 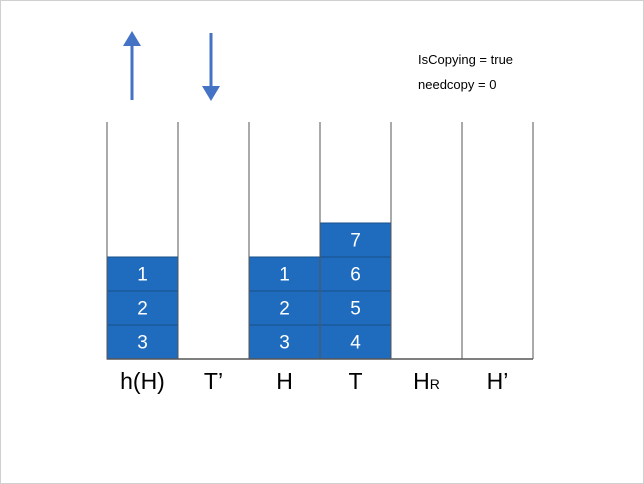 I want to click on column-label: H, so click(x=284, y=381).